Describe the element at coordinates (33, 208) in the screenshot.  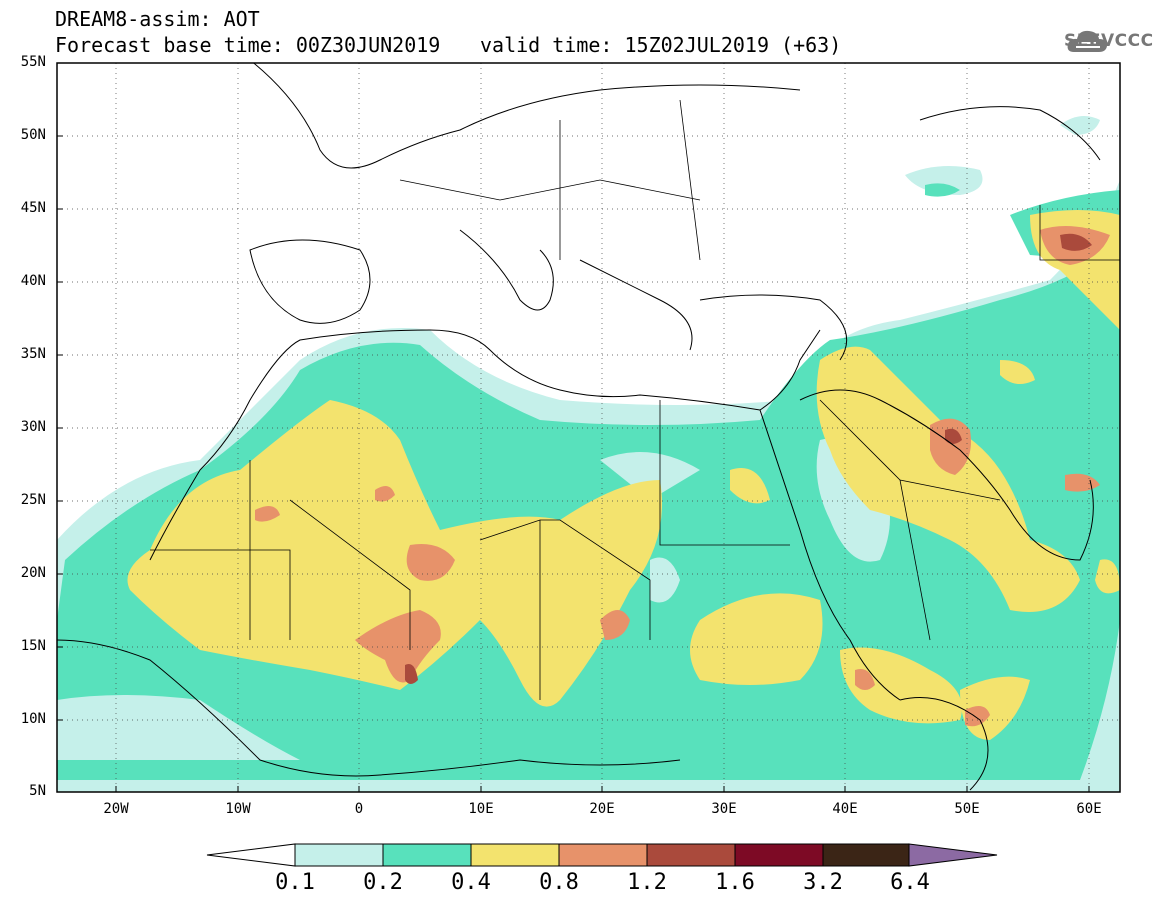
I see `lat-label: 45N` at that location.